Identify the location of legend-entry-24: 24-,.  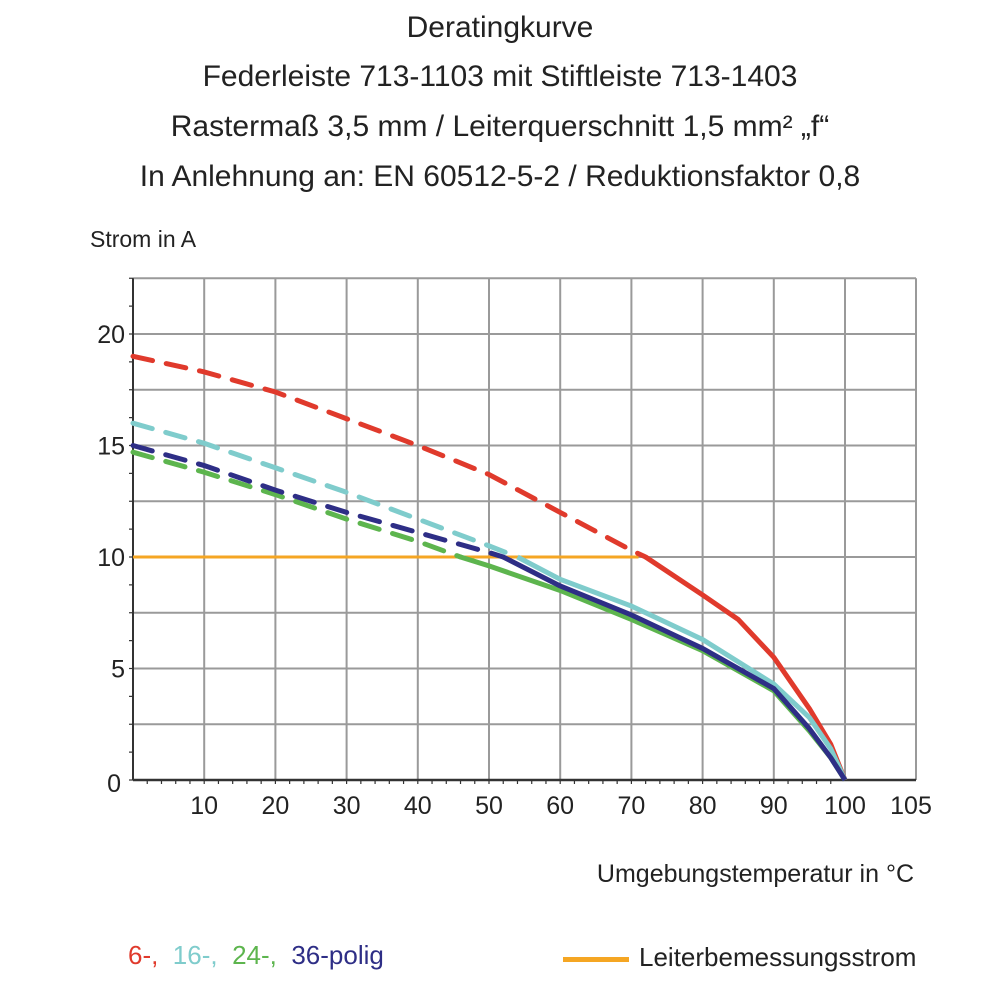
(254, 955).